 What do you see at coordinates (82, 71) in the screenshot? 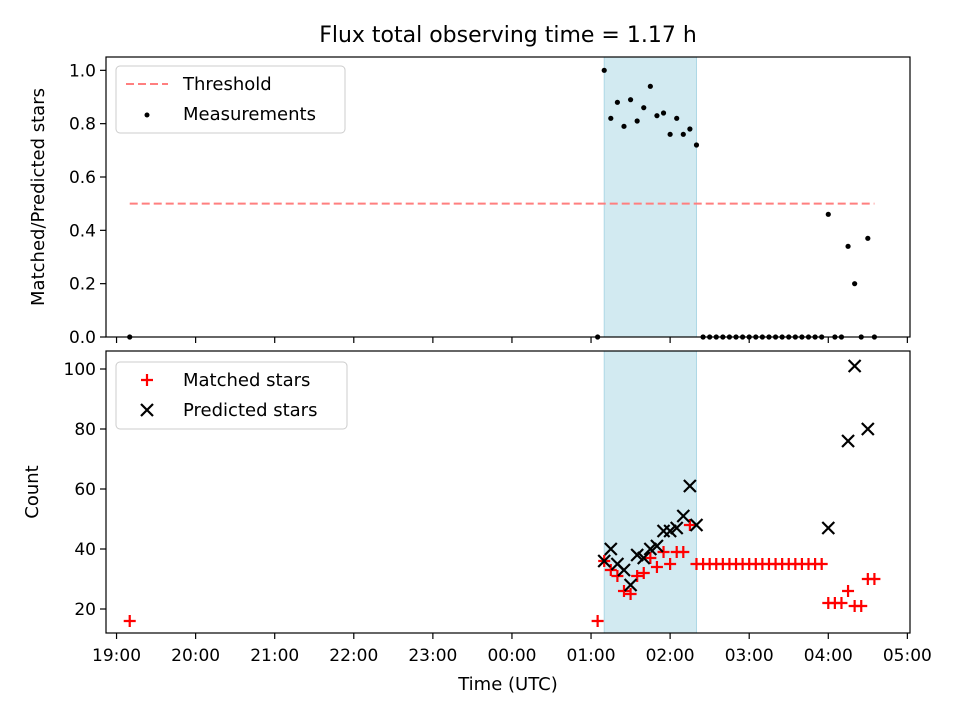
I see `top-ytick-label: 1.0` at bounding box center [82, 71].